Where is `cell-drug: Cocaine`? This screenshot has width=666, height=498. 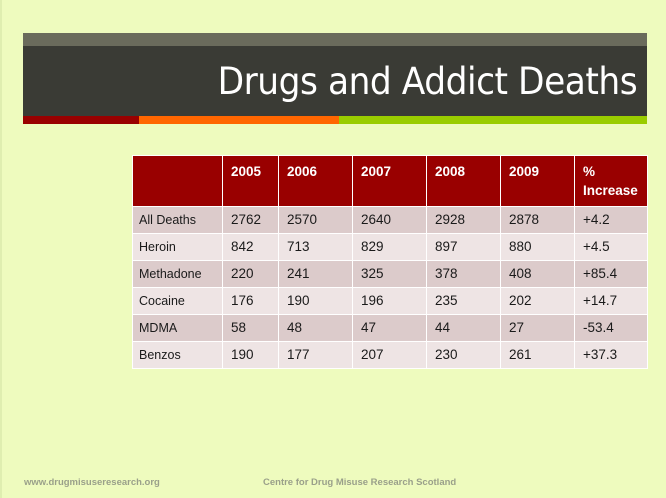 cell-drug: Cocaine is located at coordinates (177, 301).